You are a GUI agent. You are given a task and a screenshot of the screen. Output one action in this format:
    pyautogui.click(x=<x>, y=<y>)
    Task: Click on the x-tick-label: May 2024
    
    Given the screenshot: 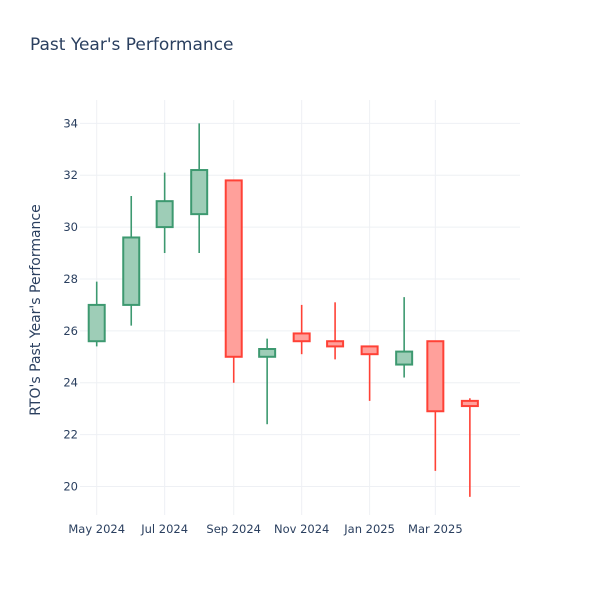 What is the action you would take?
    pyautogui.click(x=96, y=529)
    